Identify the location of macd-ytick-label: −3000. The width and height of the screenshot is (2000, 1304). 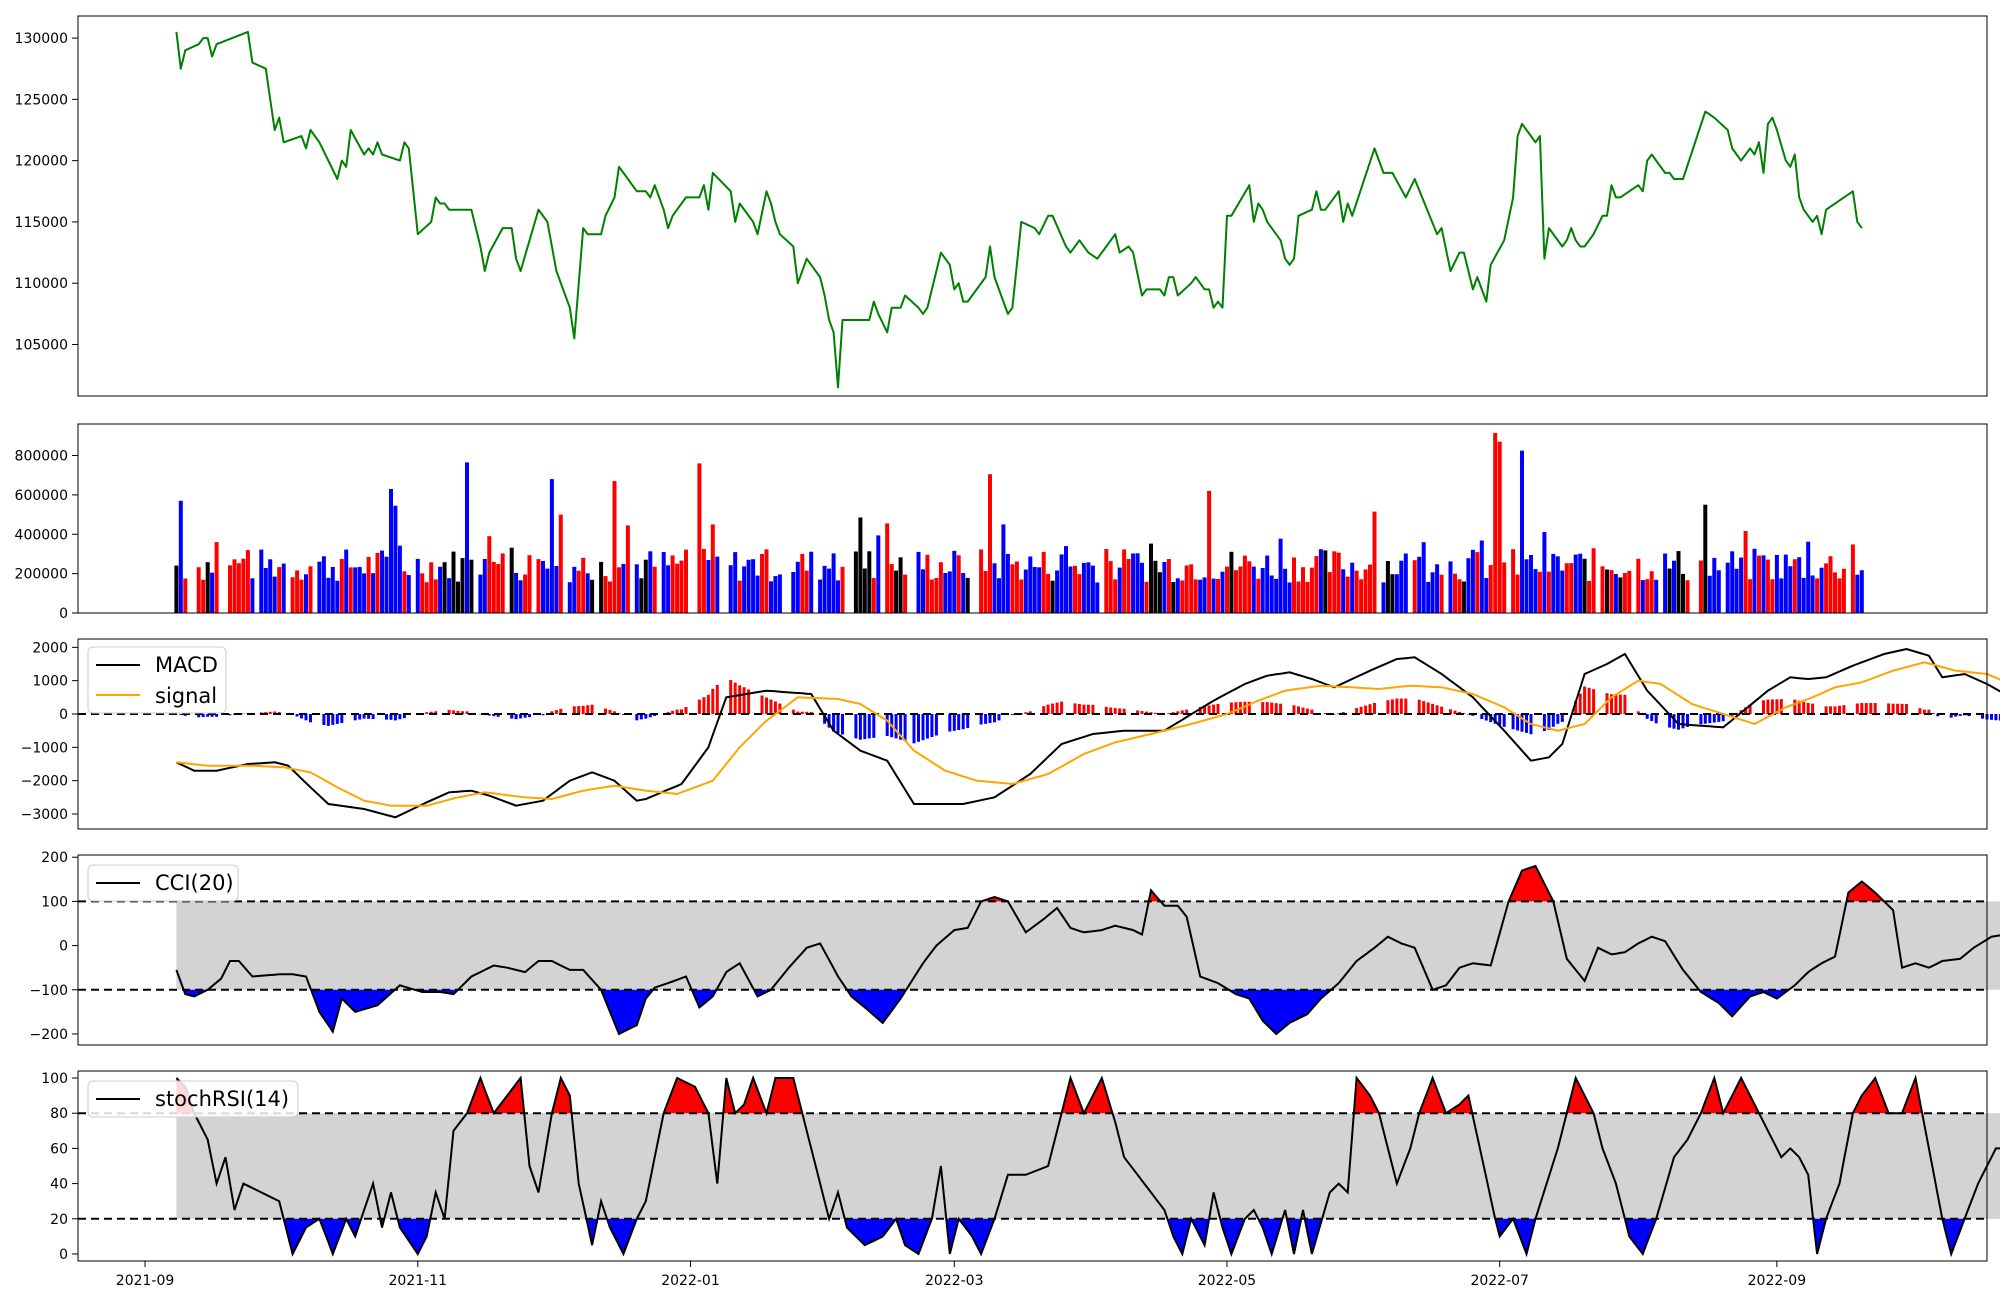
(44, 815).